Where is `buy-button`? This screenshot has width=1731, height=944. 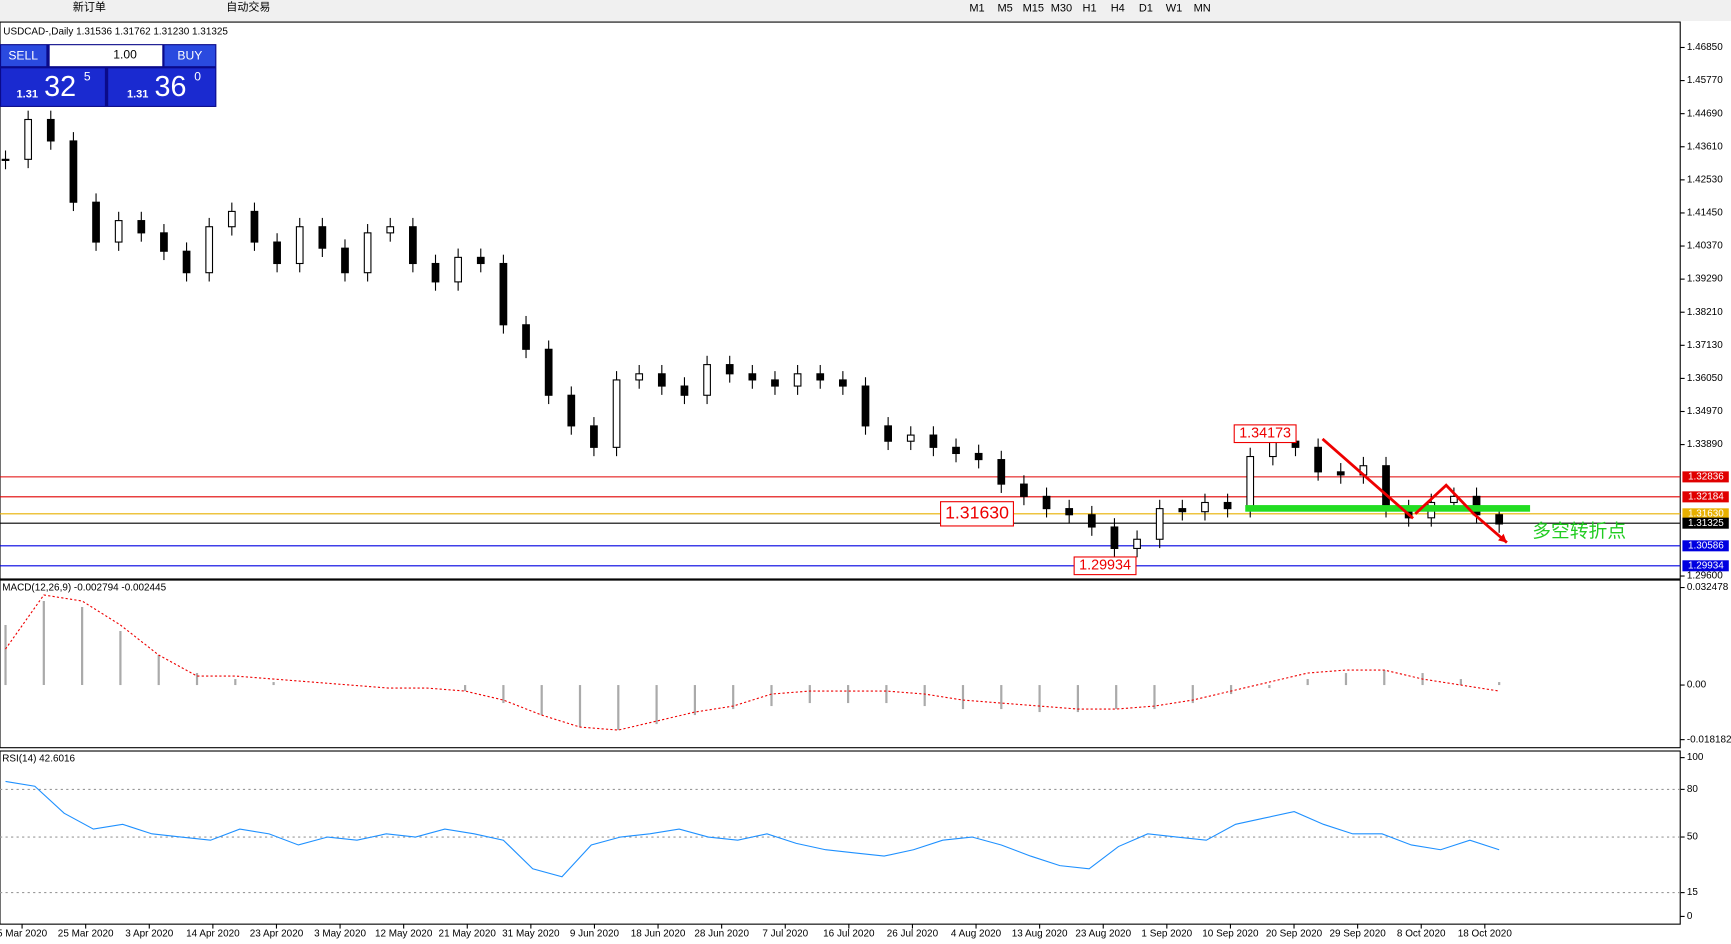
buy-button is located at coordinates (190, 56).